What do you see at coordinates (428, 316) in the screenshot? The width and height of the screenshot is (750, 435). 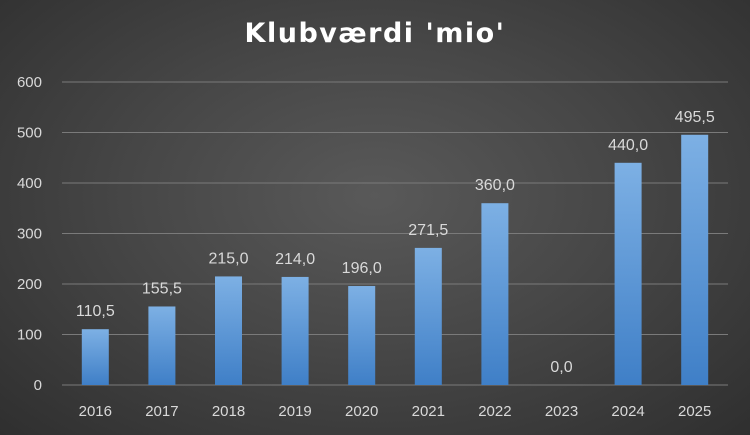 I see `bar-2021` at bounding box center [428, 316].